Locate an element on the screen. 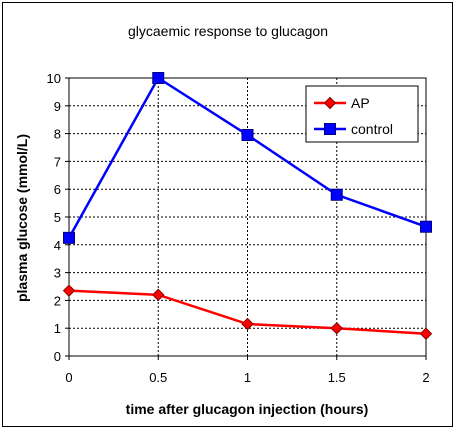  x-tick-label: 0.5 is located at coordinates (158, 377).